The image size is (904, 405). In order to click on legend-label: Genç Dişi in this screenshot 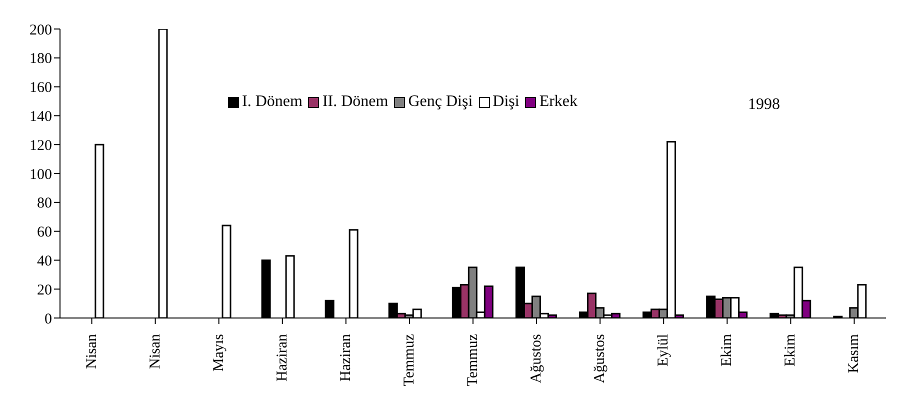, I will do `click(440, 102)`.